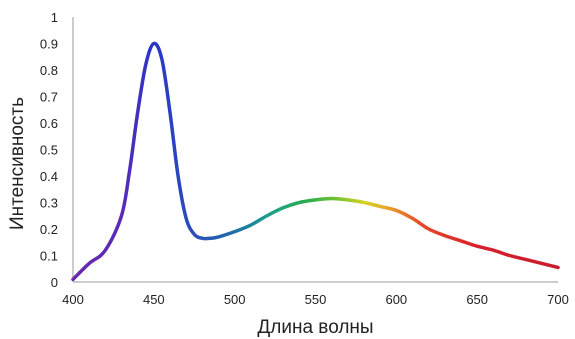  Describe the element at coordinates (54, 282) in the screenshot. I see `y-tick-label: 0` at that location.